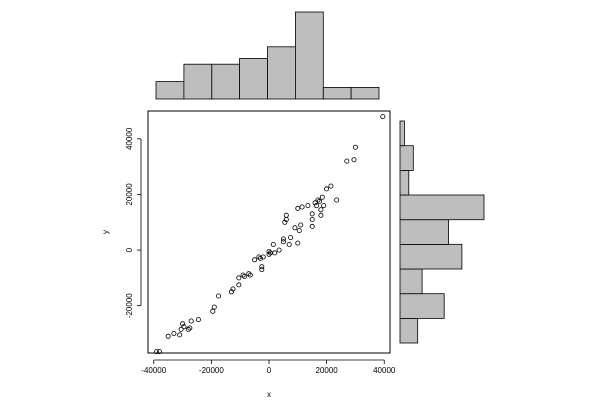 The image size is (599, 405). What do you see at coordinates (133, 222) in the screenshot?
I see `y-axis: -20000 0 20000 40000` at bounding box center [133, 222].